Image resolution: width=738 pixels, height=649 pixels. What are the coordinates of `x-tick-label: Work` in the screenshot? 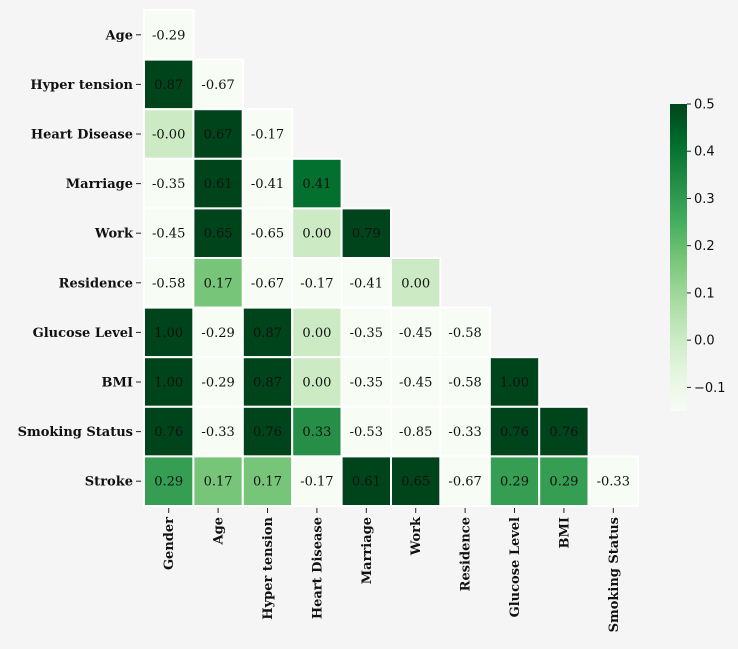 It's located at (416, 536).